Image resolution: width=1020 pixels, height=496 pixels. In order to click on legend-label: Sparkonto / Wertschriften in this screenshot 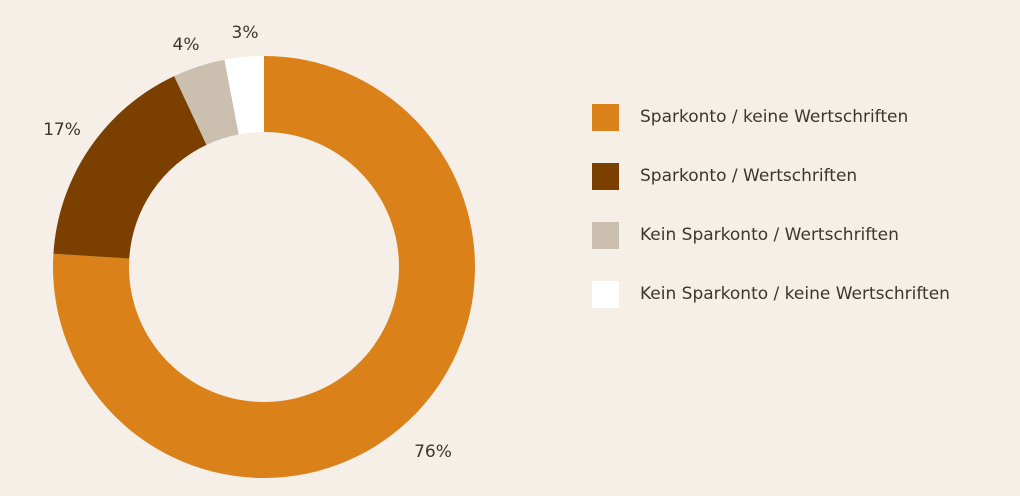, I will do `click(749, 176)`.